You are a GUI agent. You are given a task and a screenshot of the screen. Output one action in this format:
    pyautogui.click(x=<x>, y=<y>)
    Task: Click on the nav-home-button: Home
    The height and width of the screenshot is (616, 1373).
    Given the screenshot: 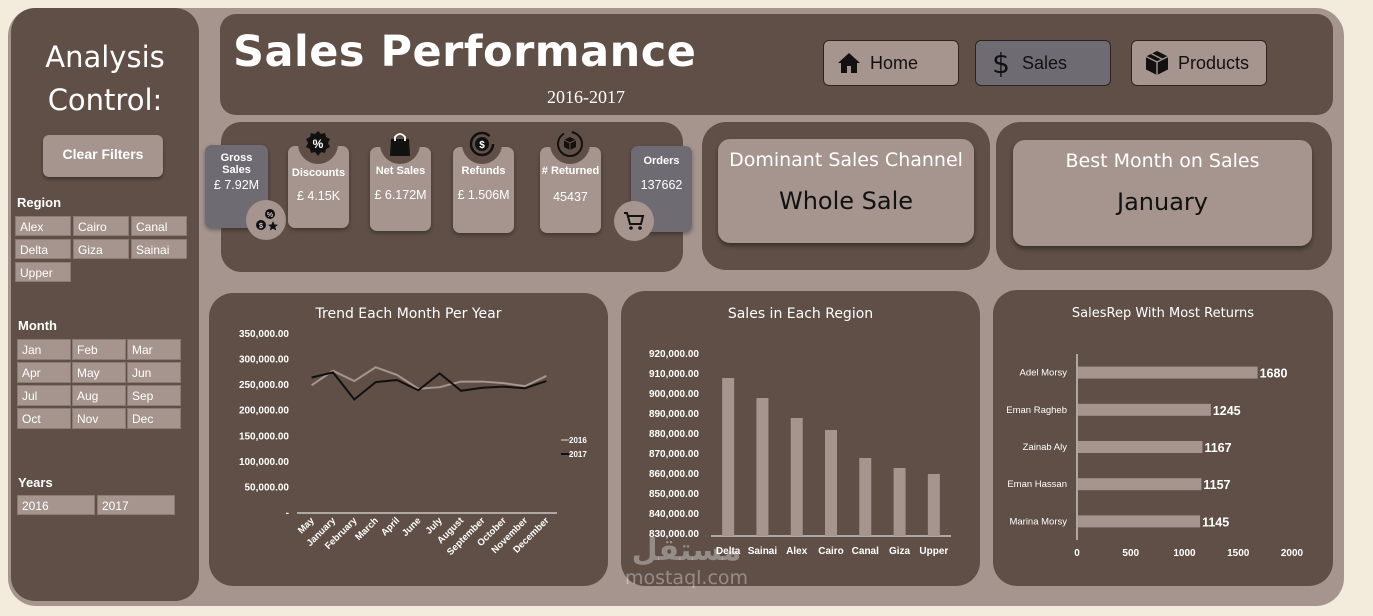 What is the action you would take?
    pyautogui.click(x=891, y=63)
    